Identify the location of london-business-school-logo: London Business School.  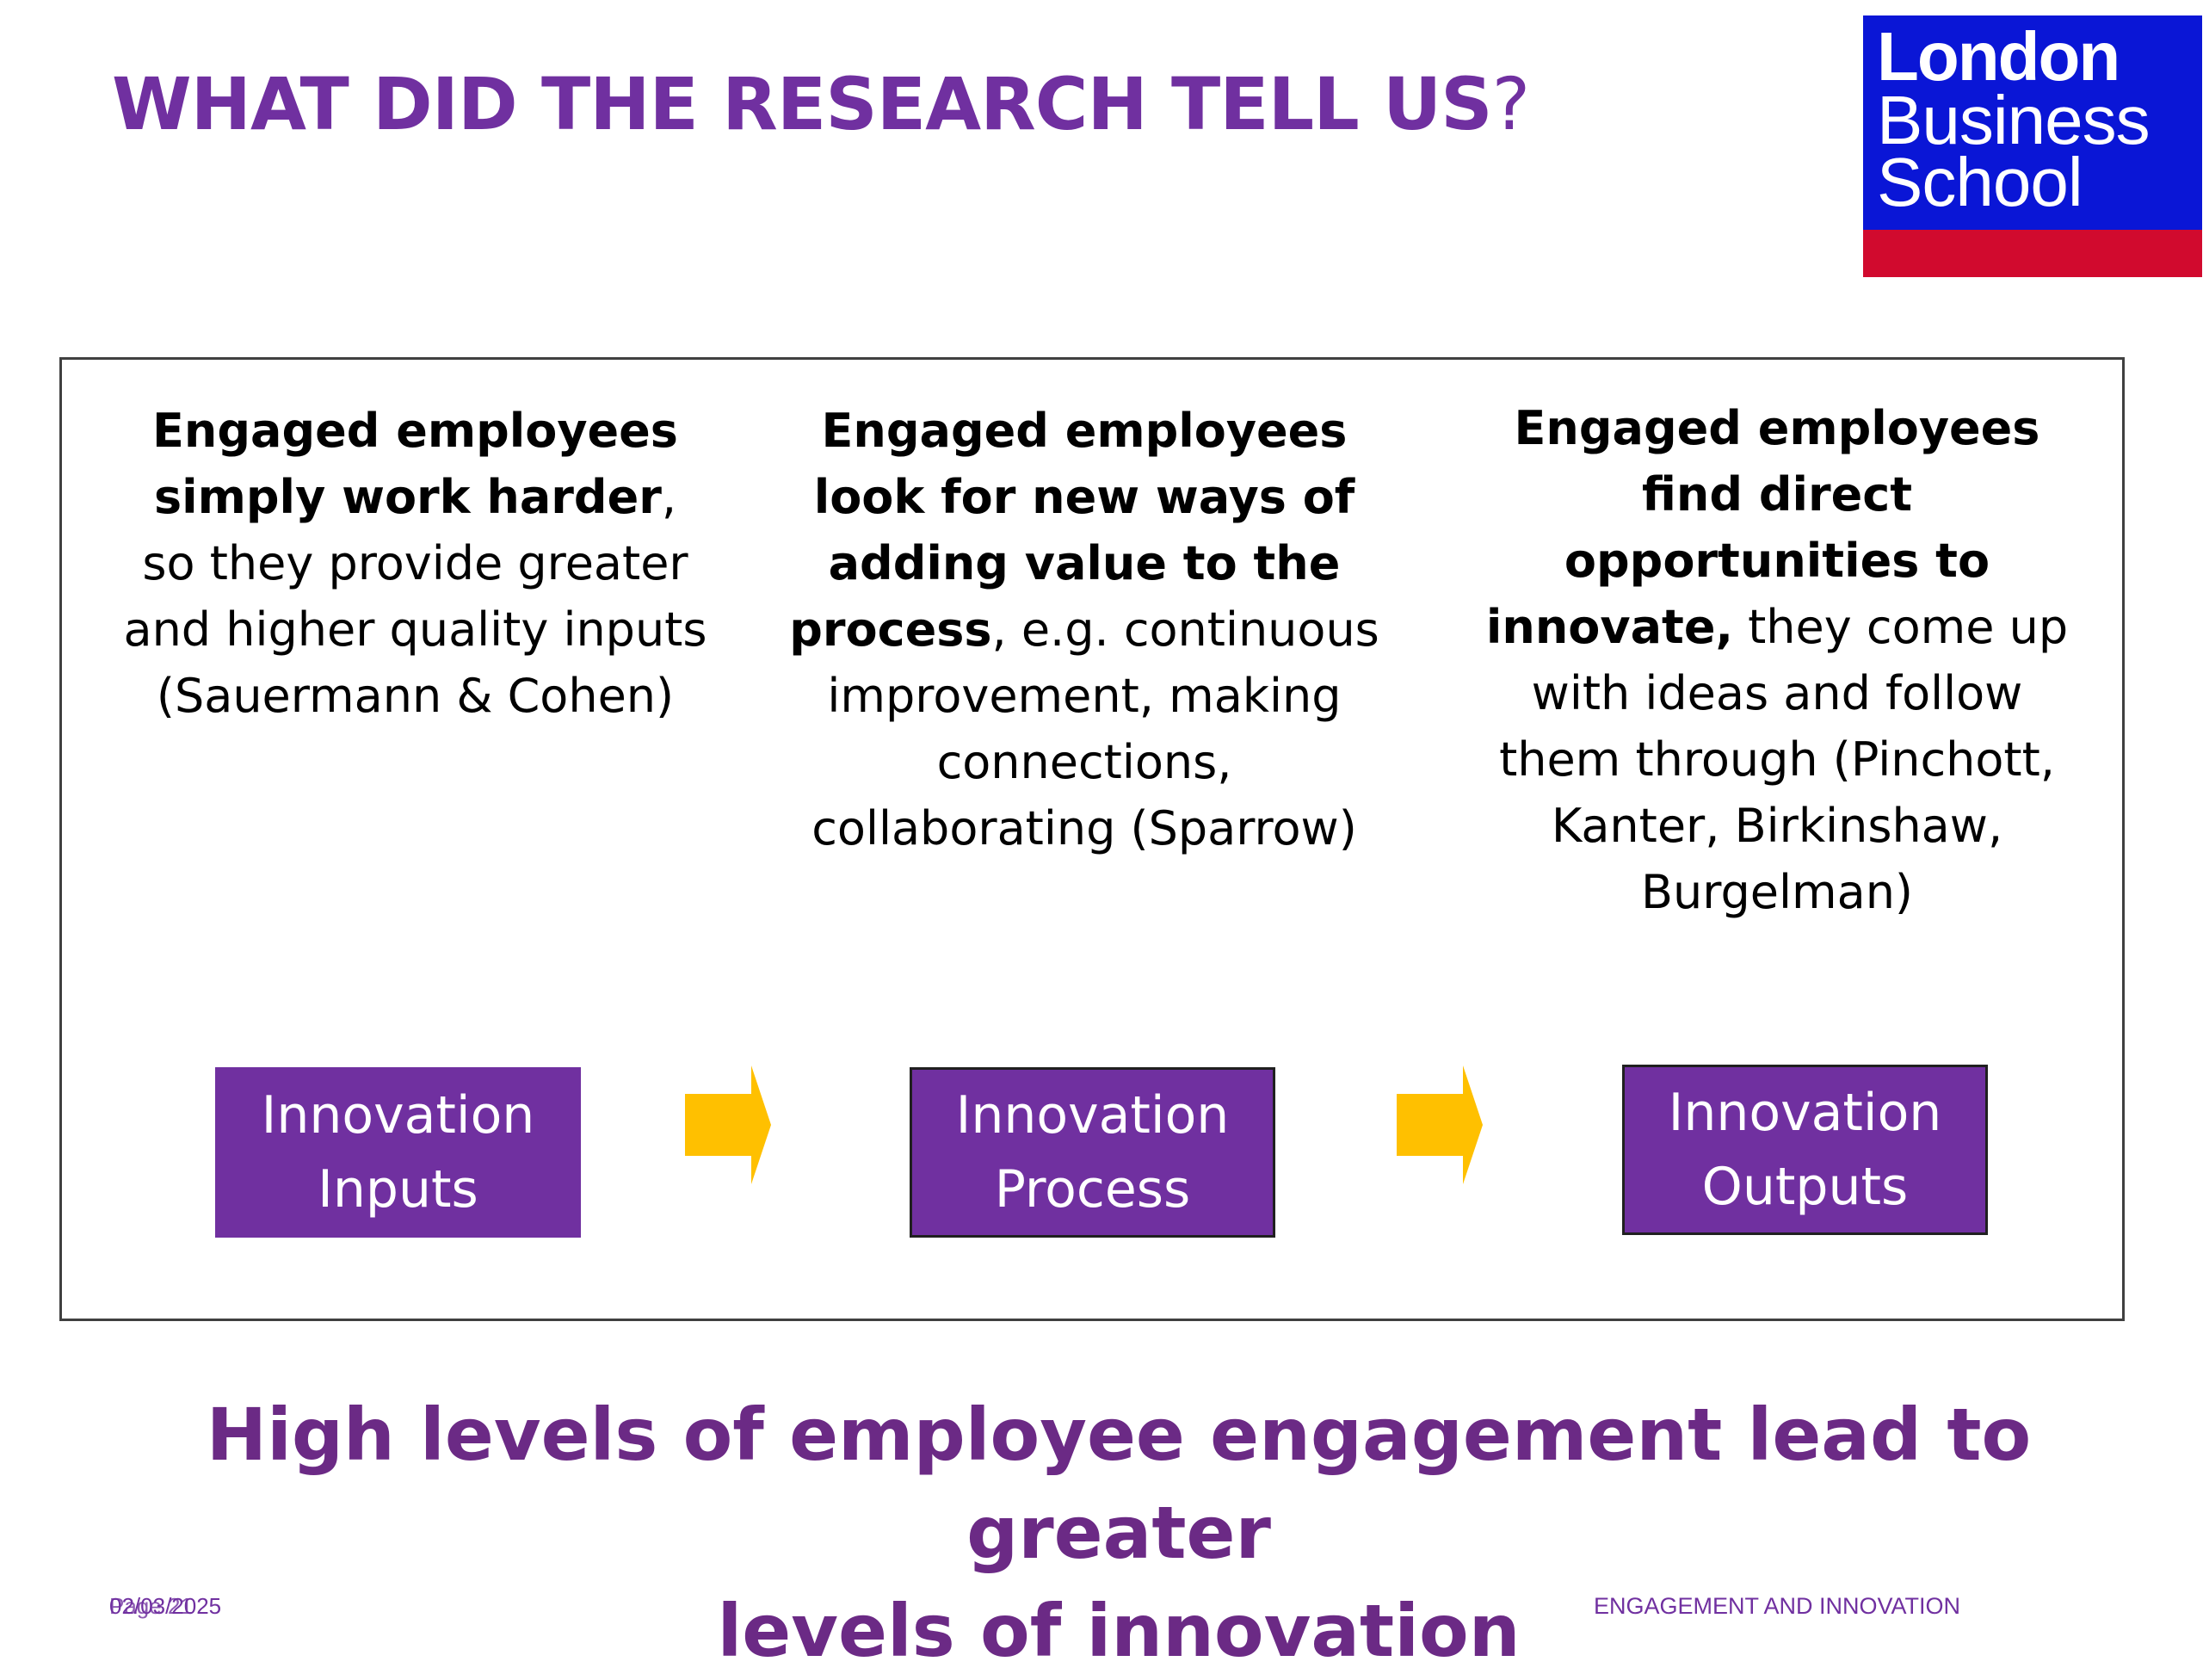
(2033, 146).